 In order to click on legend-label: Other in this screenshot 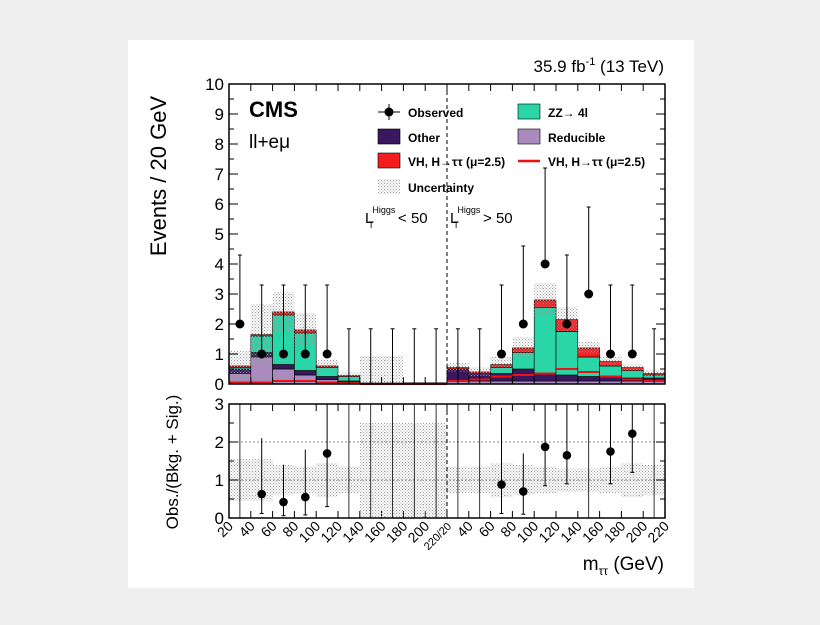, I will do `click(424, 138)`.